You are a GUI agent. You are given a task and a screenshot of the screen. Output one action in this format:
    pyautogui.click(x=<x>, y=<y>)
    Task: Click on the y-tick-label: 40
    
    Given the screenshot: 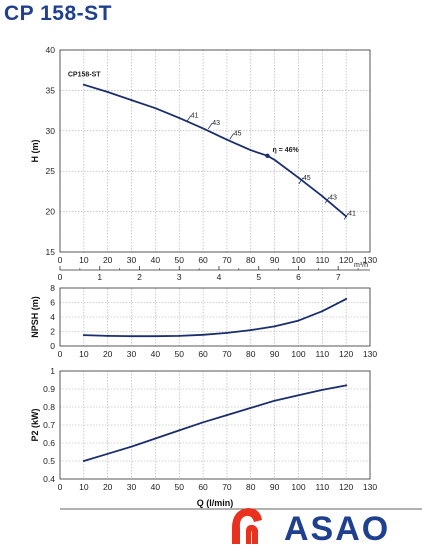 What is the action you would take?
    pyautogui.click(x=51, y=50)
    